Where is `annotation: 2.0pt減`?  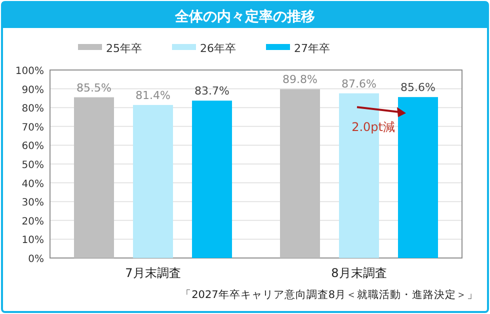
annotation: 2.0pt減 is located at coordinates (373, 127).